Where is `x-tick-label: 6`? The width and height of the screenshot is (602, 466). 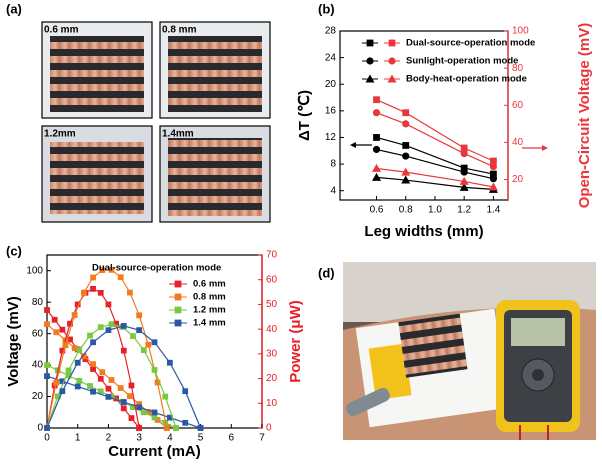
x-tick-label: 6 is located at coordinates (232, 438).